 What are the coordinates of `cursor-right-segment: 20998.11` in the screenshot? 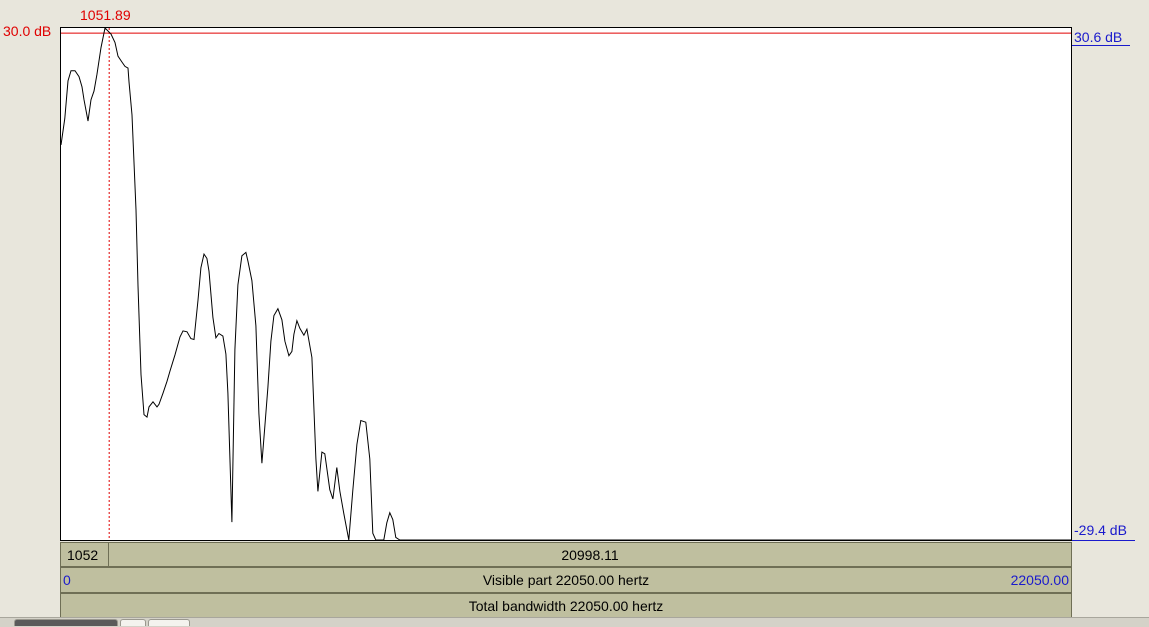 It's located at (590, 554).